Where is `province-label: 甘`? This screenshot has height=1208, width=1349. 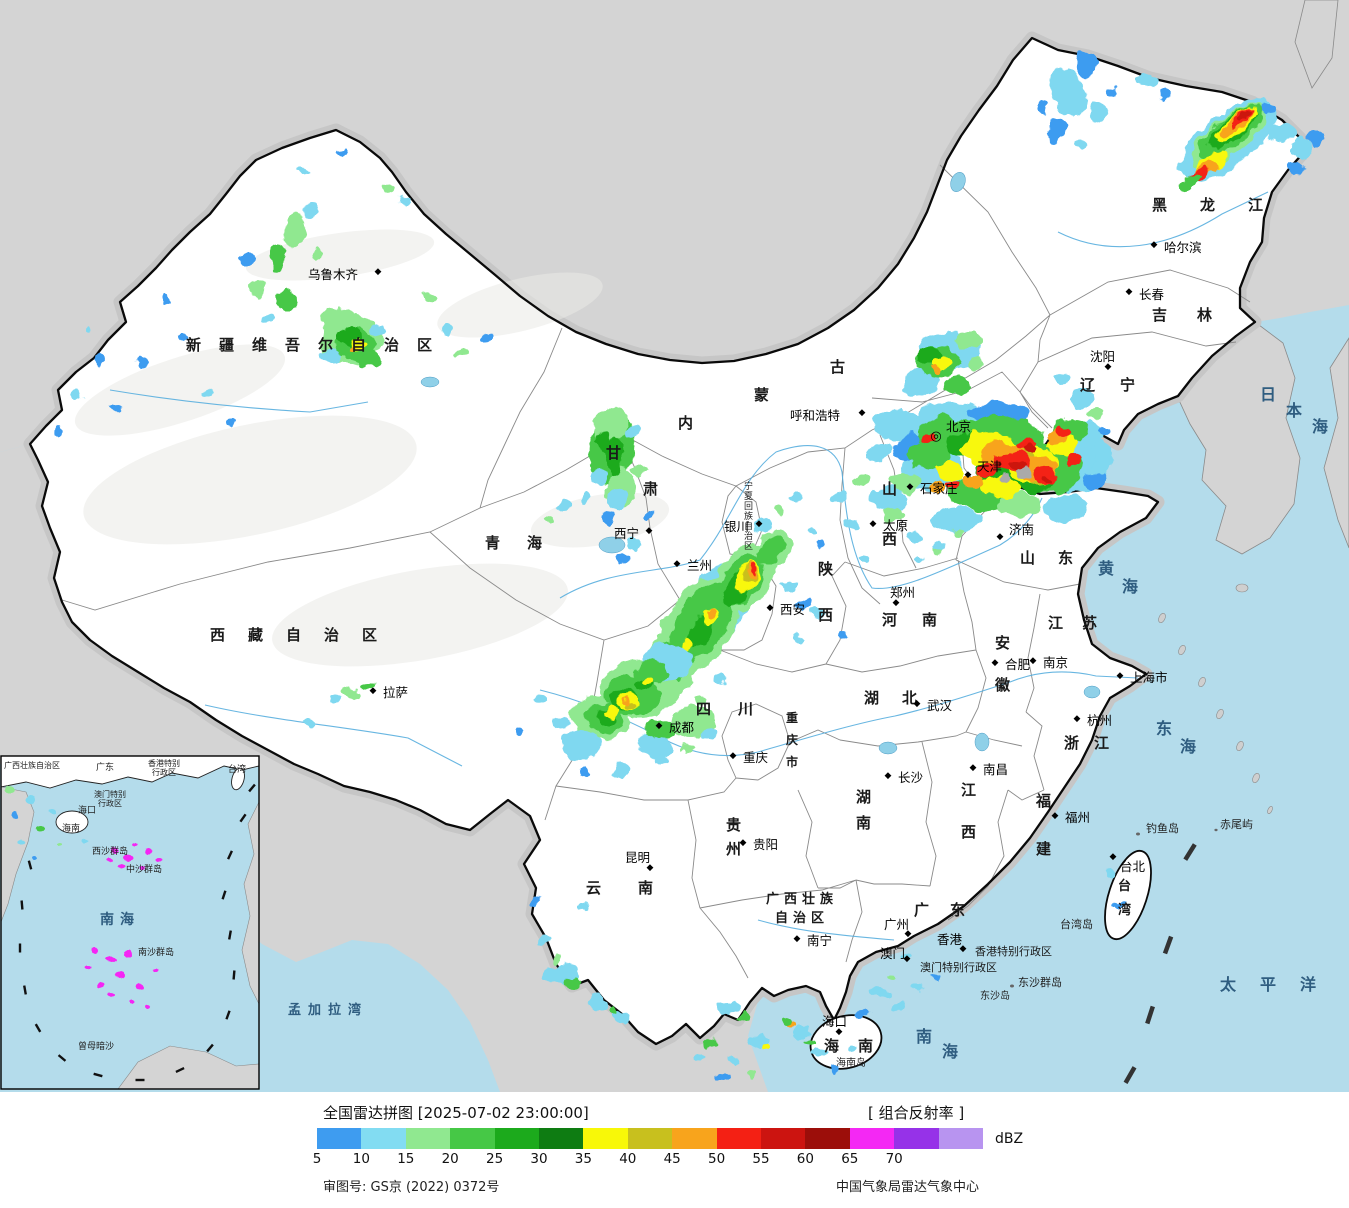 province-label: 甘 is located at coordinates (613, 453).